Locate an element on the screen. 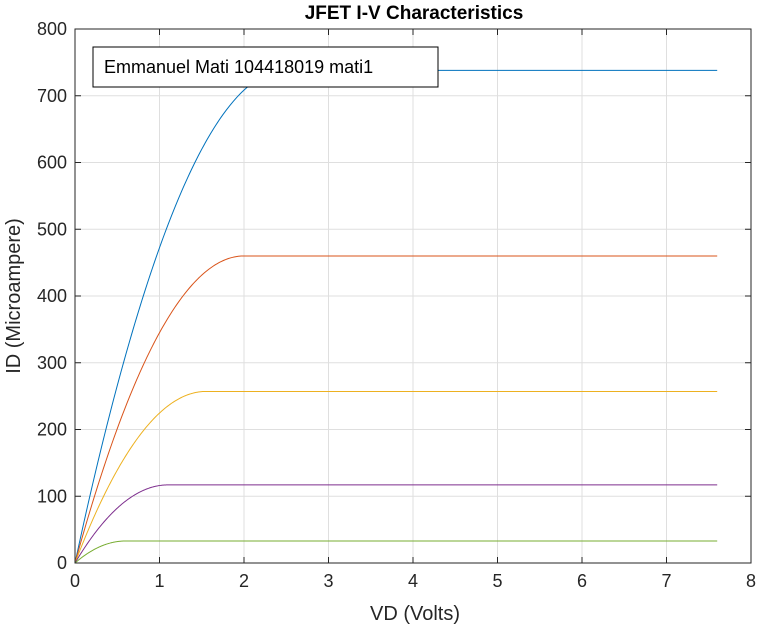  y-axis-label: ID (Microampere) is located at coordinates (14, 296).